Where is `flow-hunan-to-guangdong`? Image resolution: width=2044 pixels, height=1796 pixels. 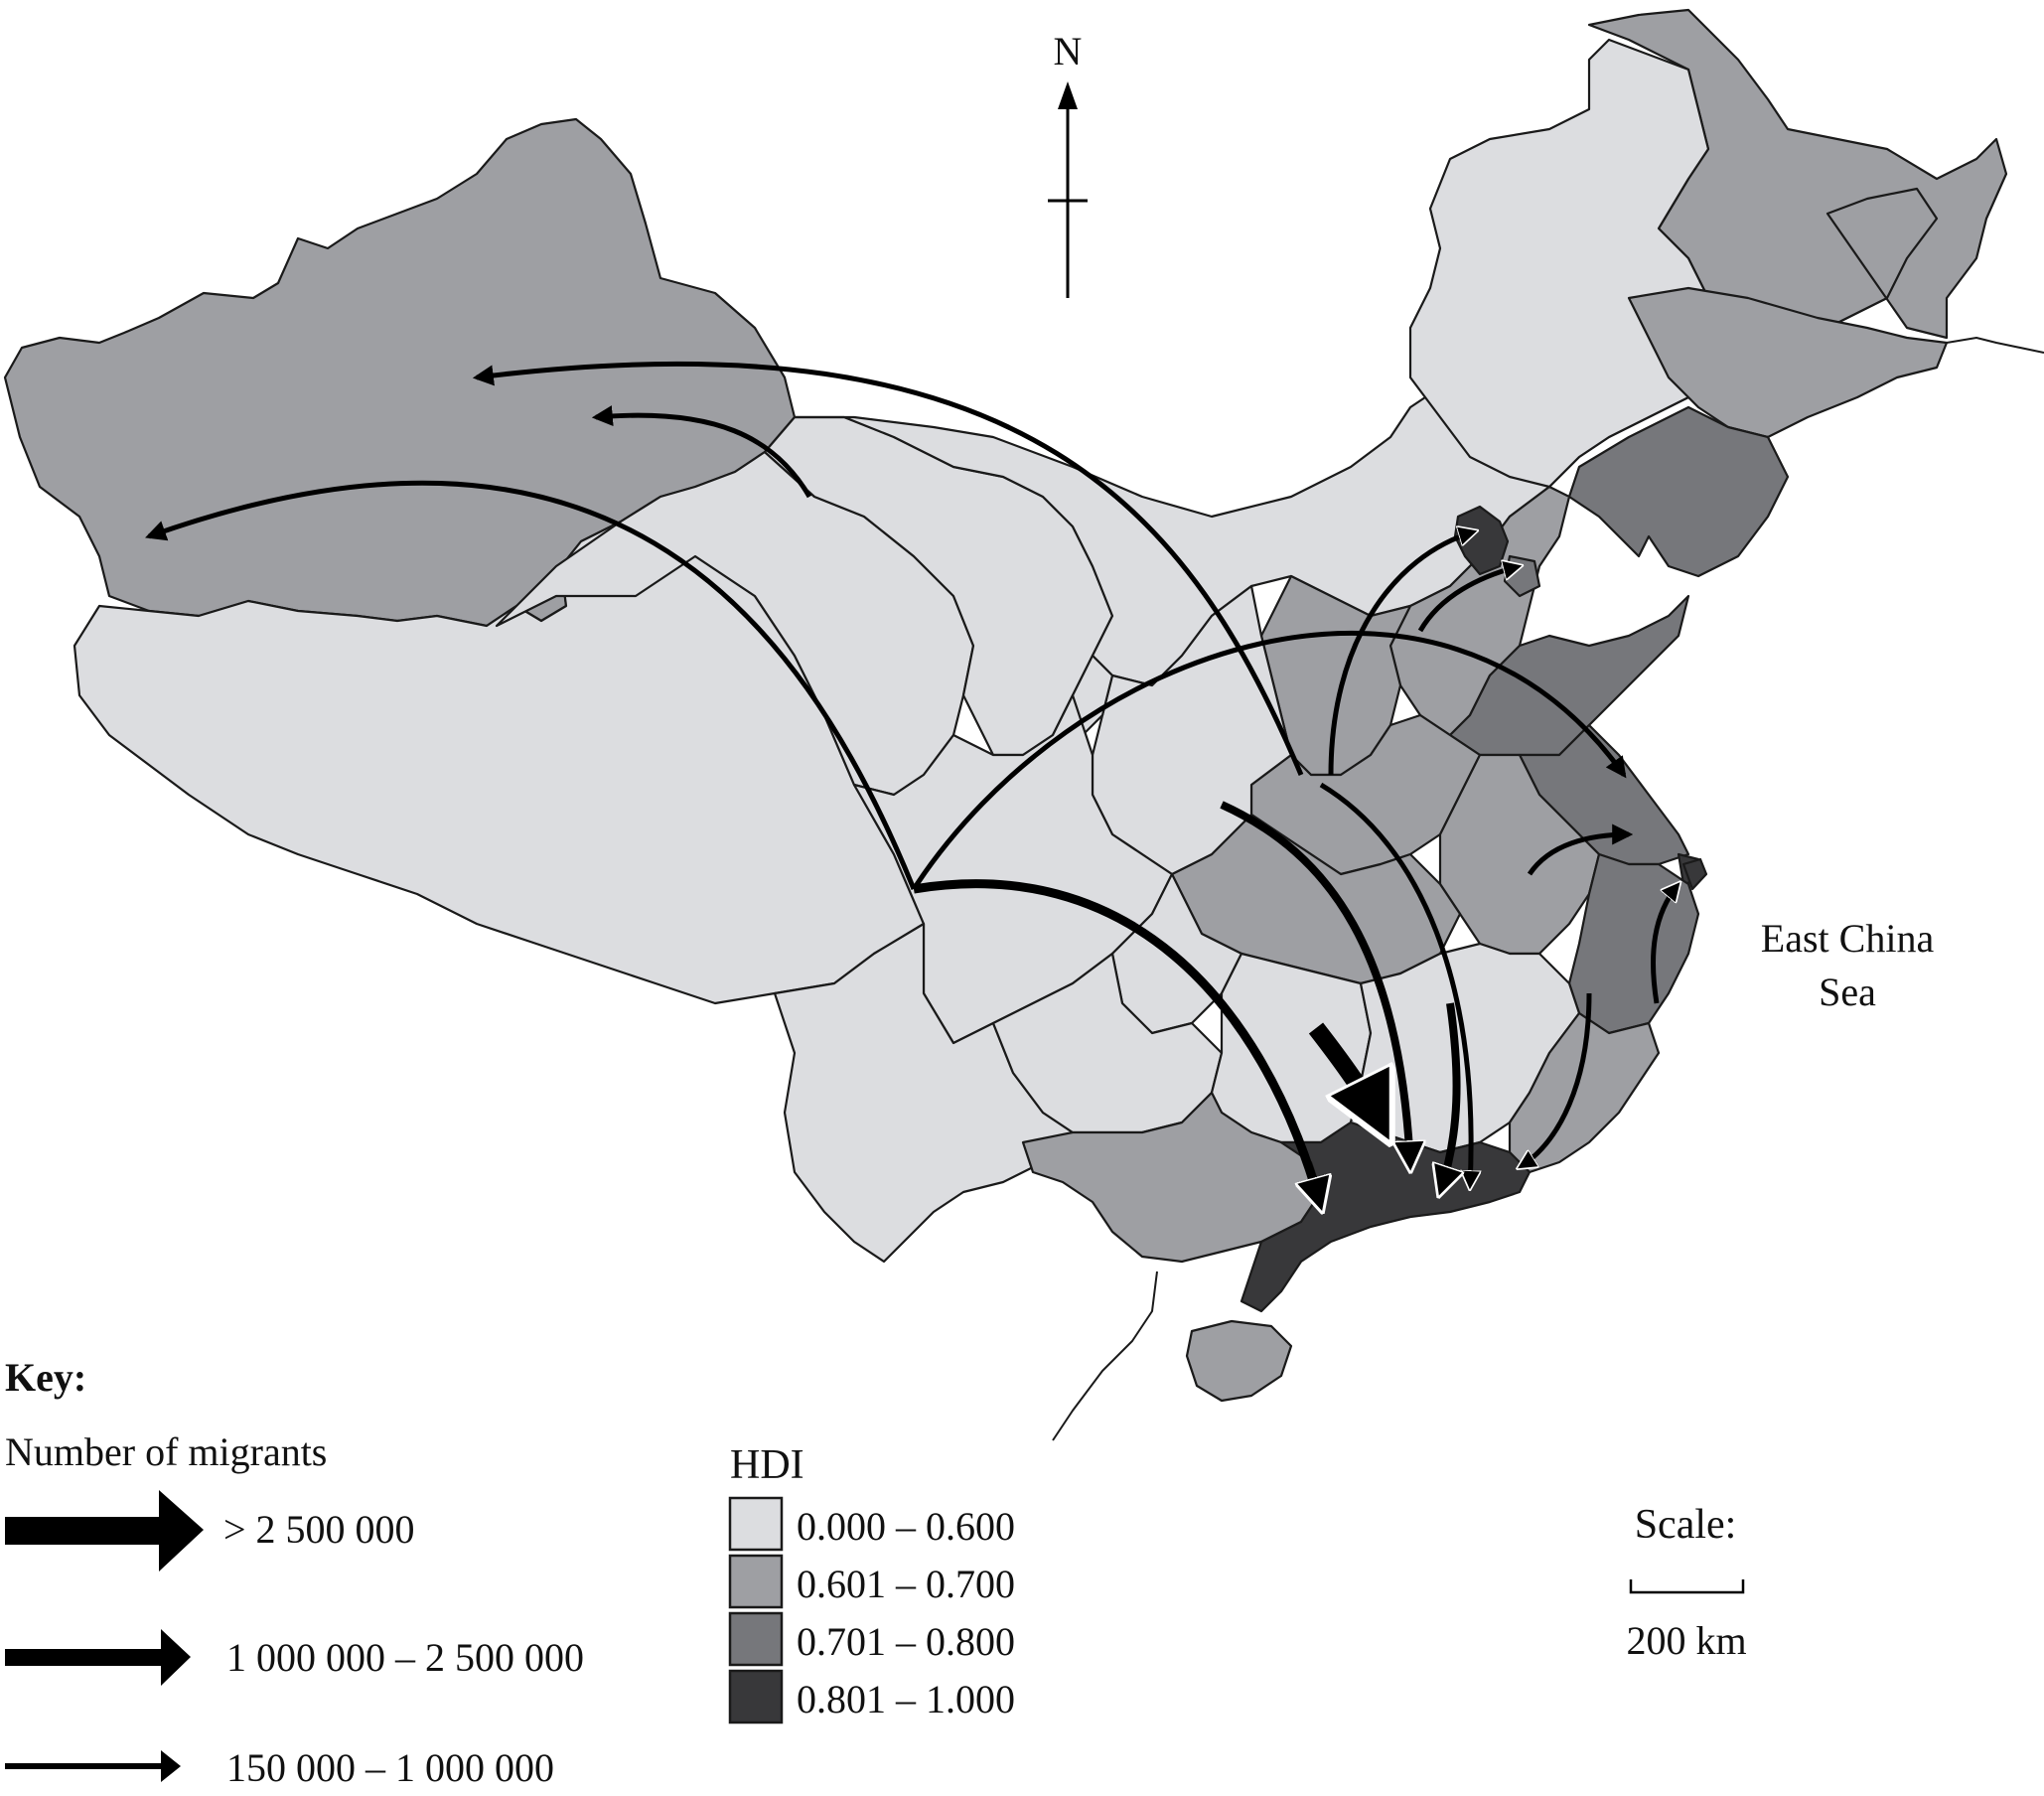 flow-hunan-to-guangdong is located at coordinates (1347, 1077).